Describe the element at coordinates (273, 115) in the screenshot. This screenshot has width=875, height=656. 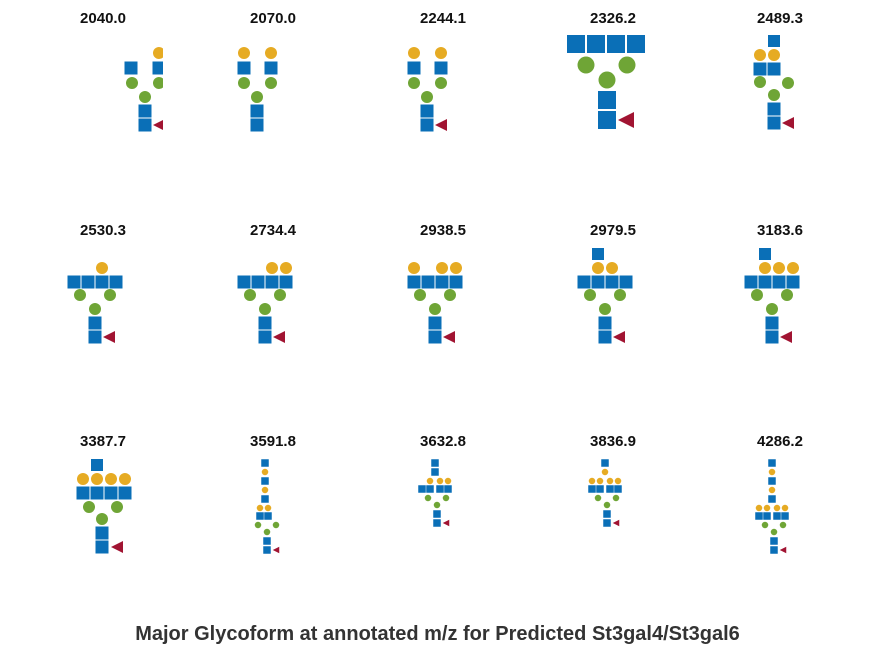
I see `glycoform-cell: 2070.0` at that location.